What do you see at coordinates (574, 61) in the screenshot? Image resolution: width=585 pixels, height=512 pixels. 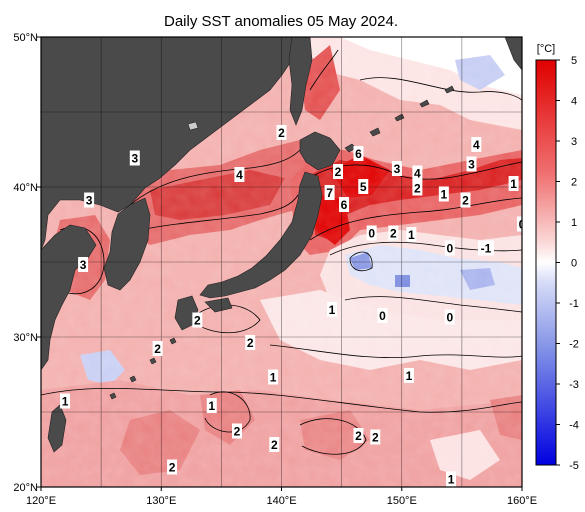 I see `colorbar-tick-label: 5` at bounding box center [574, 61].